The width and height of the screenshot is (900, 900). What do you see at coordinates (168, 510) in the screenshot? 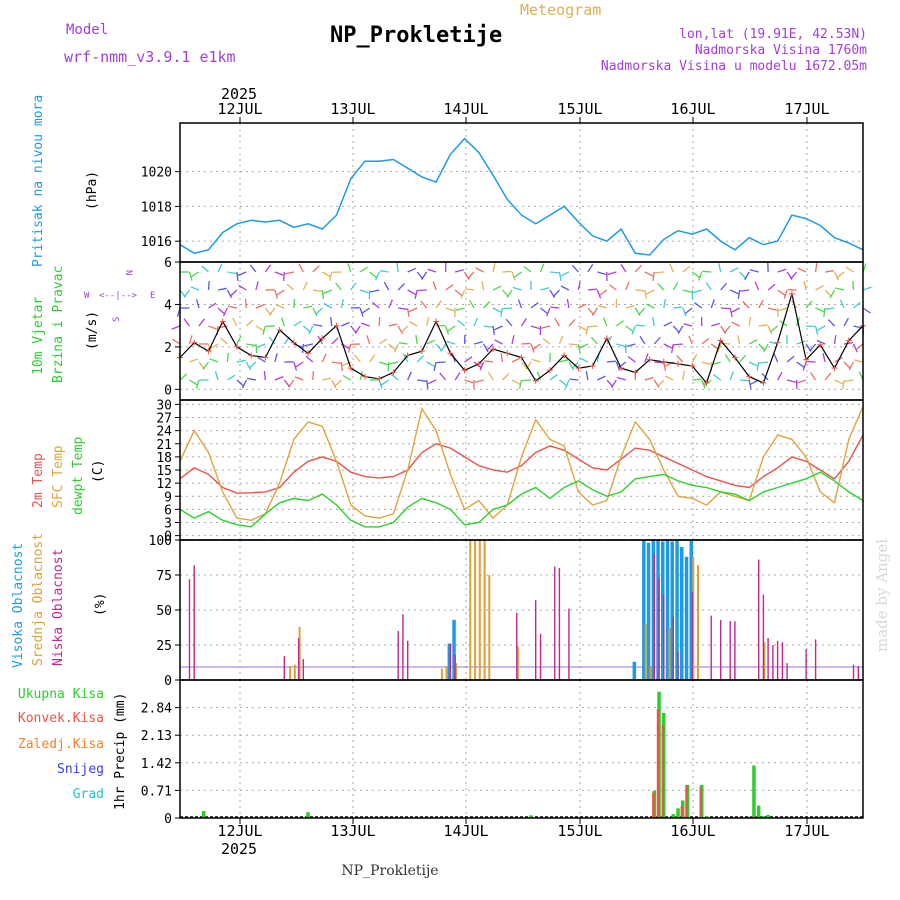
I see `temp-tick-label: 6` at bounding box center [168, 510].